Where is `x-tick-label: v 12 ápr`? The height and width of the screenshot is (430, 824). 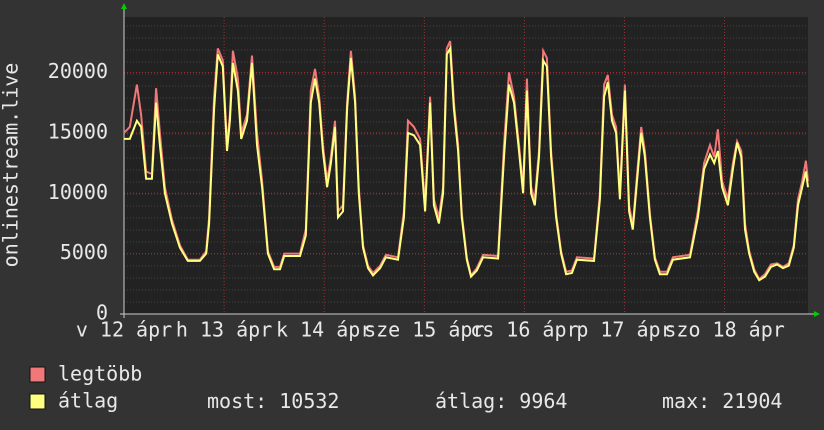 x-tick-label: v 12 ápr is located at coordinates (124, 330).